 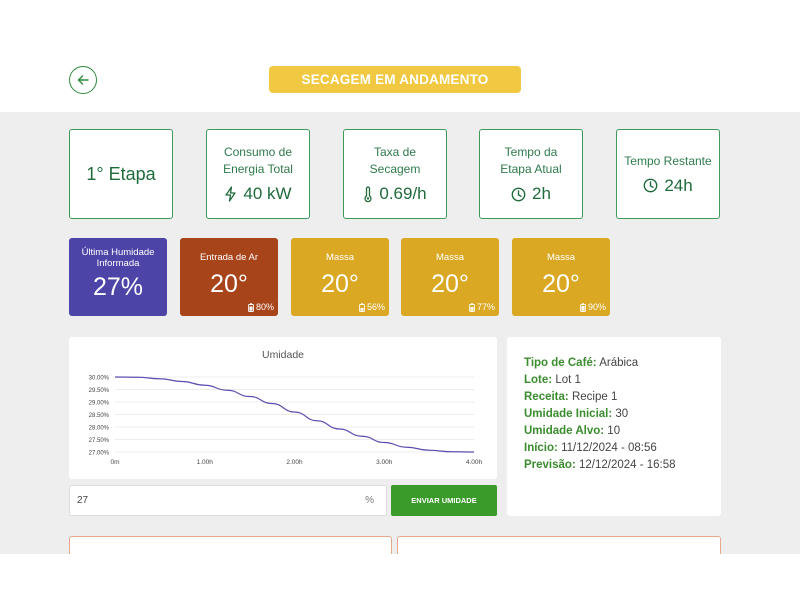 I want to click on mass-card-3: Massa 20° 90%, so click(x=561, y=277).